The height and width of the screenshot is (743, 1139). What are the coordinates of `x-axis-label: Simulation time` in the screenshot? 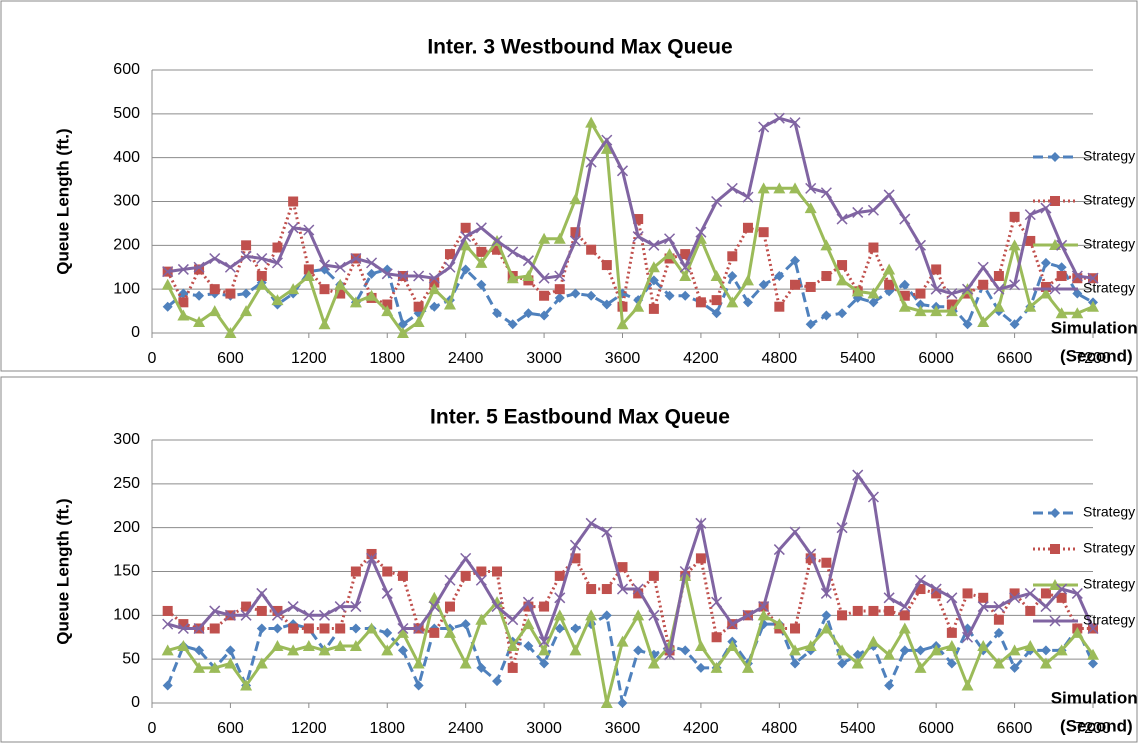 It's located at (1095, 697).